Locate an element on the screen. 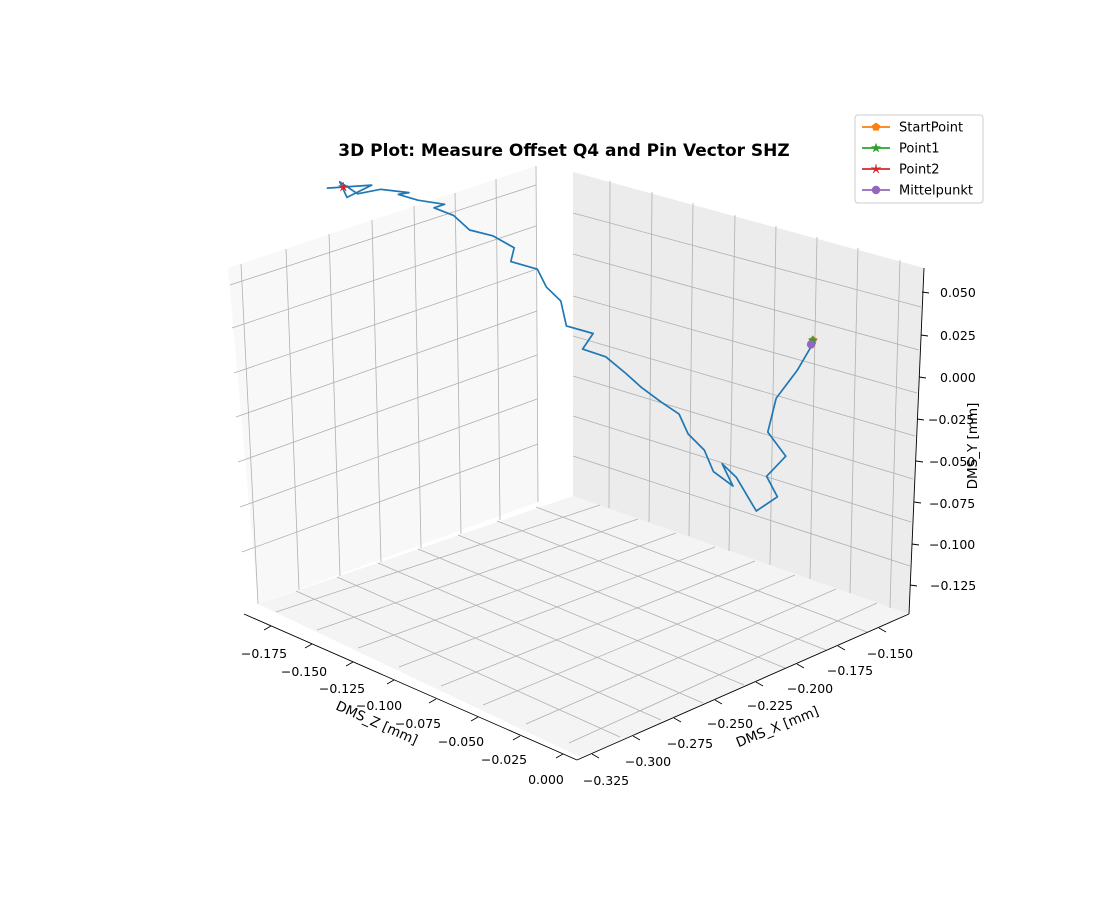 The height and width of the screenshot is (902, 1101). y-tick-marks is located at coordinates (919, 439).